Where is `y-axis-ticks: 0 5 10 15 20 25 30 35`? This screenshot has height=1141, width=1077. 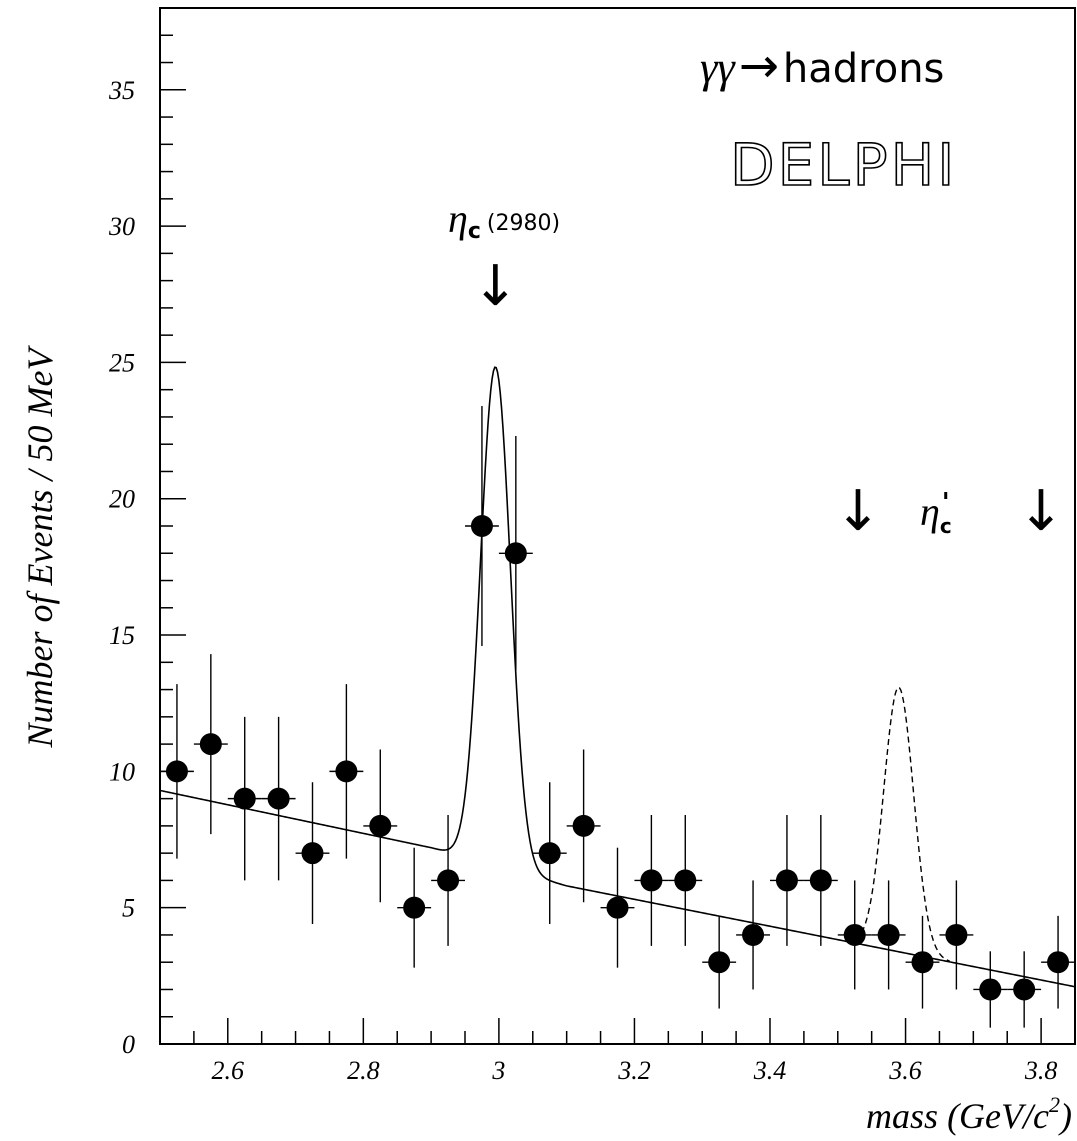
y-axis-ticks: 0 5 10 15 20 25 30 35 is located at coordinates (147, 533).